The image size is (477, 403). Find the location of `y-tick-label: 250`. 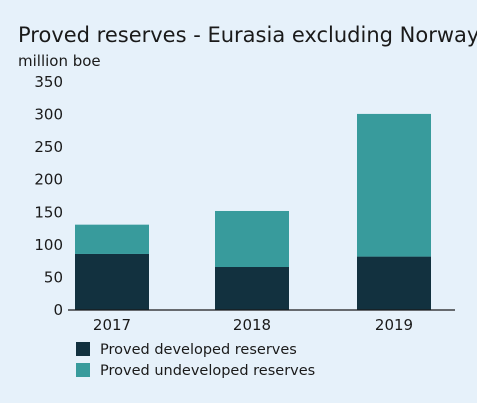

y-tick-label: 250 is located at coordinates (48, 147).